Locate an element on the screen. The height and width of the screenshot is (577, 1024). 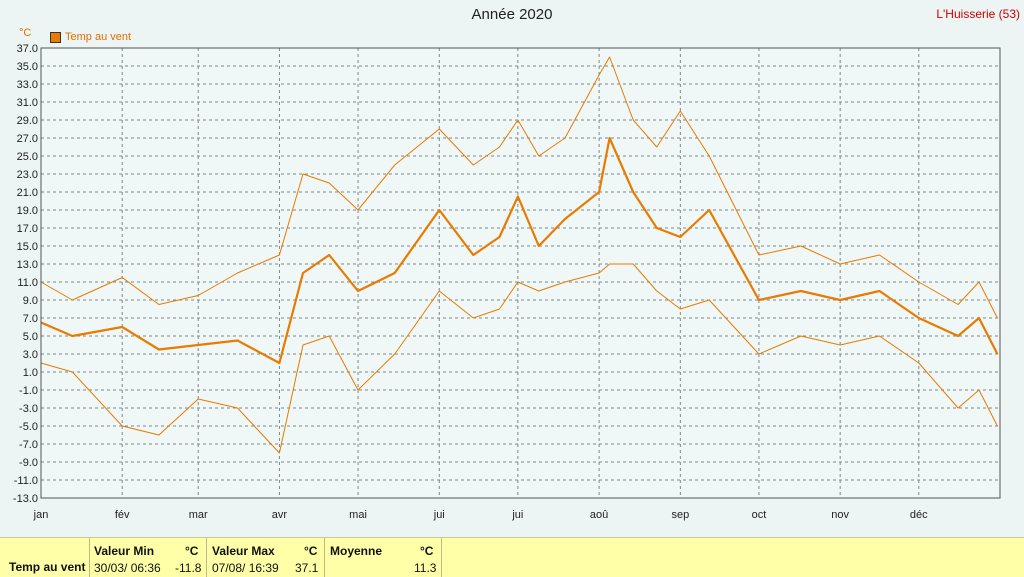
stats-max-header: Valeur Max is located at coordinates (243, 551).